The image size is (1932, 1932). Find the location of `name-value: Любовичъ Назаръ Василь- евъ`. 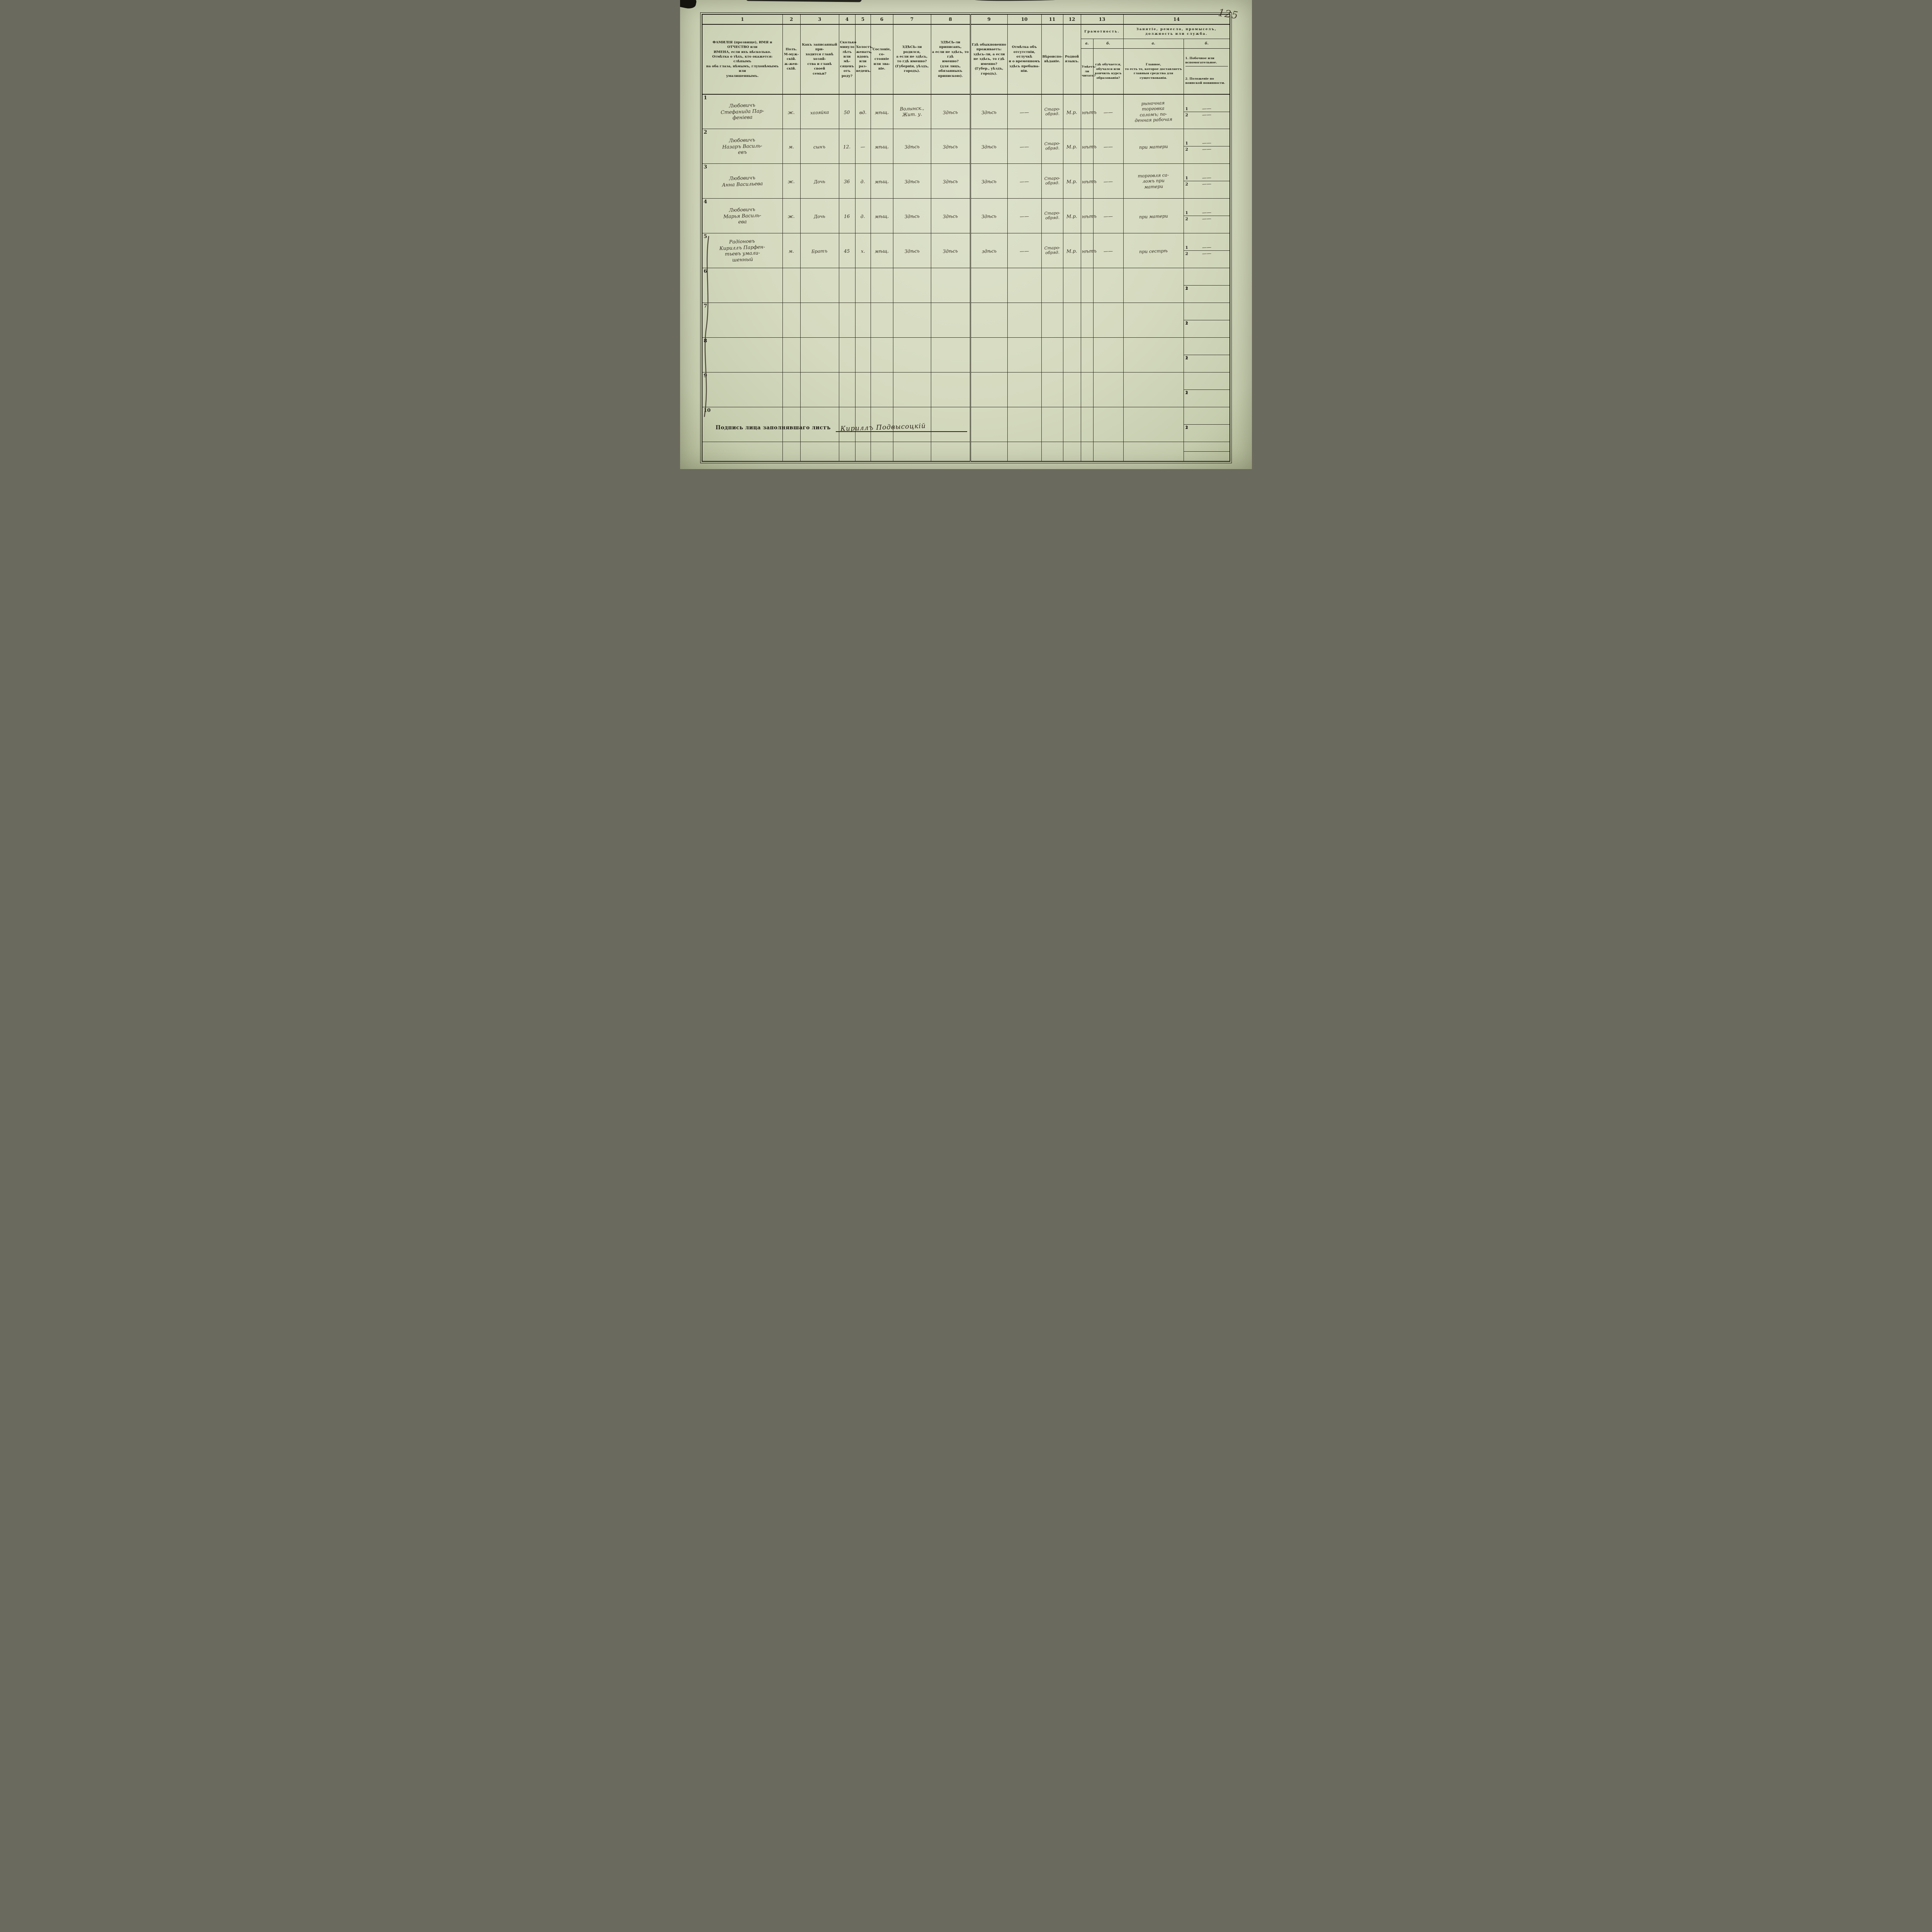

name-value: Любовичъ Назаръ Василь- евъ is located at coordinates (742, 146).